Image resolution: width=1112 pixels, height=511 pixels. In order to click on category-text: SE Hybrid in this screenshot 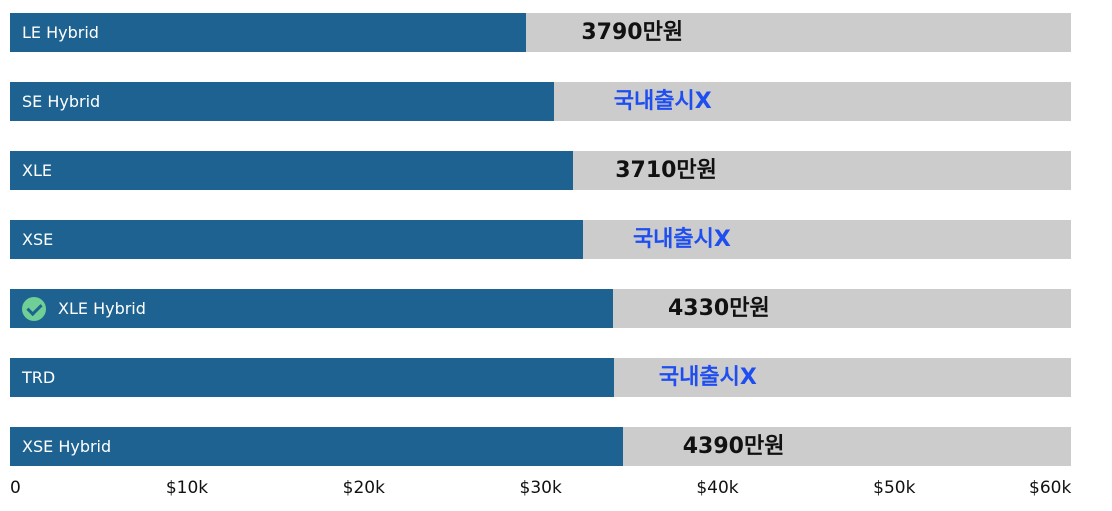, I will do `click(61, 101)`.